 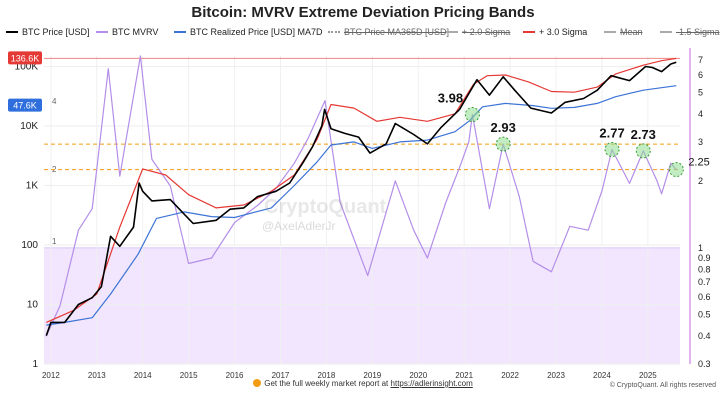 What do you see at coordinates (35, 364) in the screenshot?
I see `left-tick-label: 1` at bounding box center [35, 364].